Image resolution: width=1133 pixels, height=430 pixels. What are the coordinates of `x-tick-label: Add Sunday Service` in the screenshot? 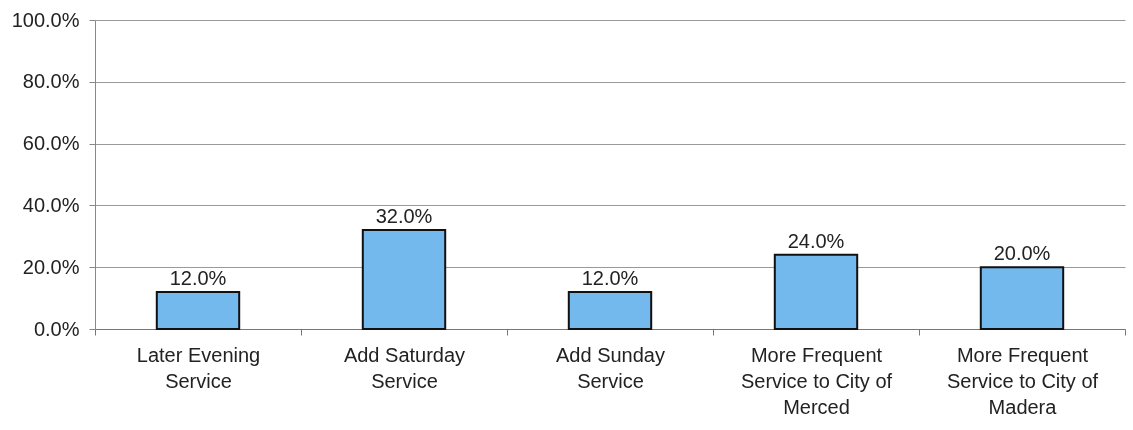 It's located at (610, 367).